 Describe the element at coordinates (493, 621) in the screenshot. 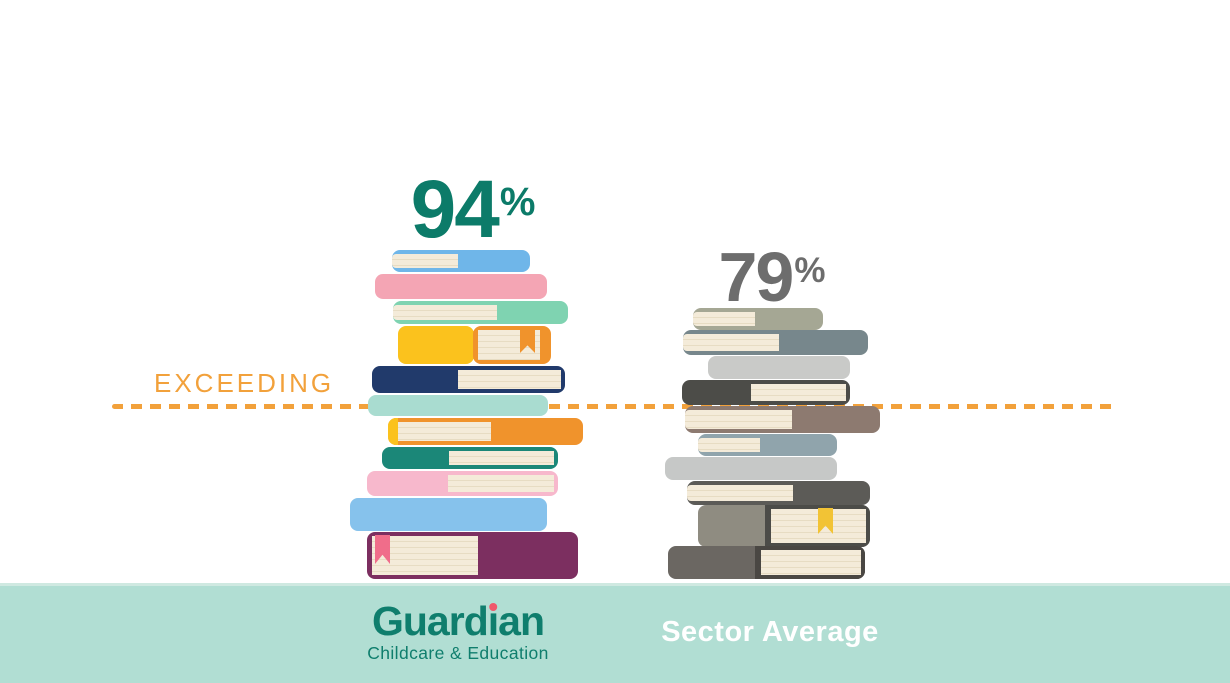

I see `wordmark-letter-i: ı` at that location.